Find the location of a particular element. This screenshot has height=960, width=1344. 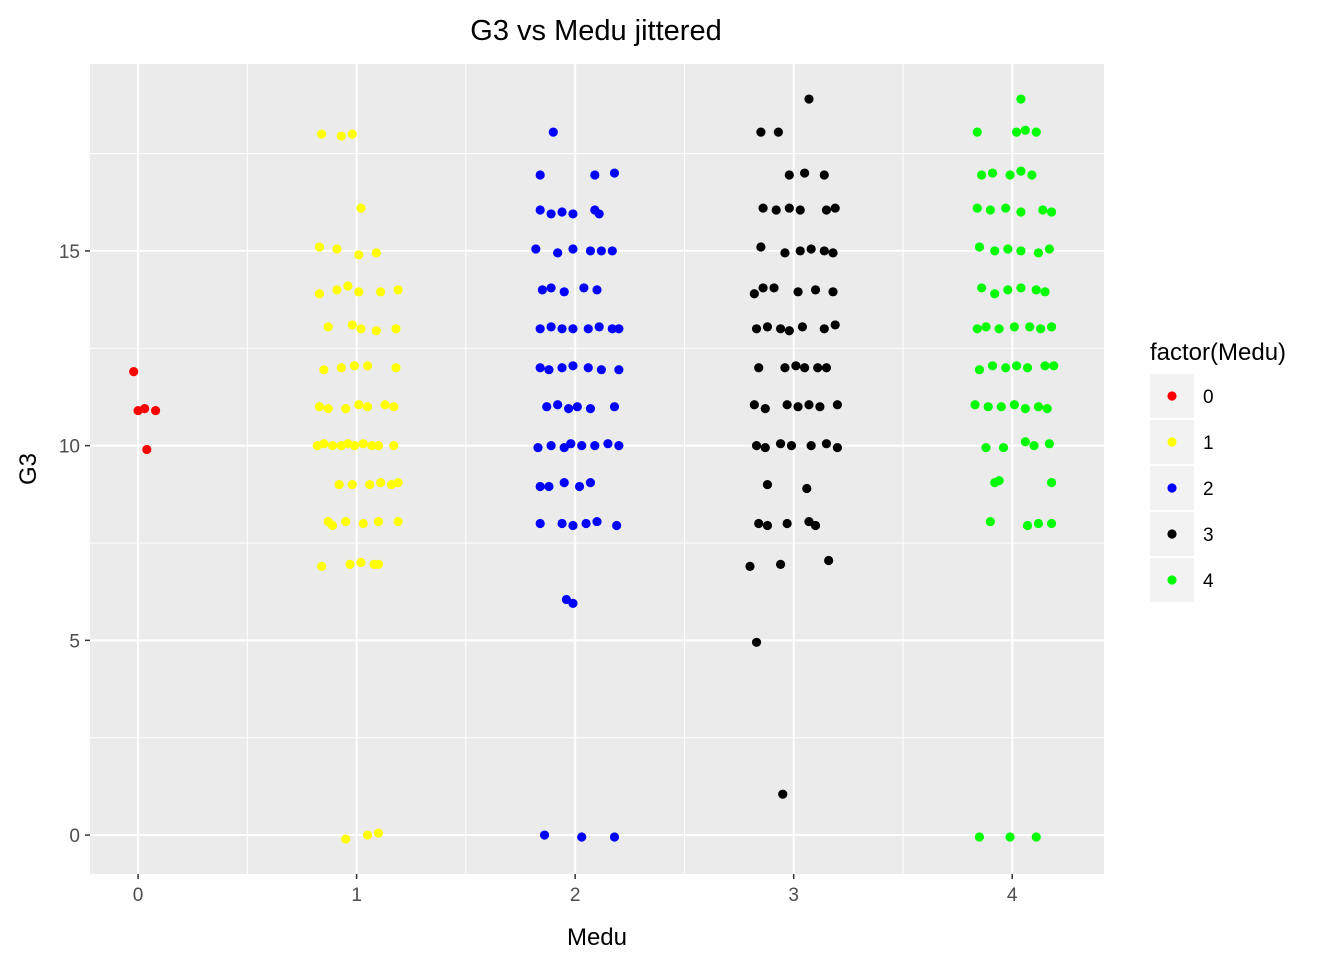

chart-title: G3 vs Medu jittered is located at coordinates (595, 31).